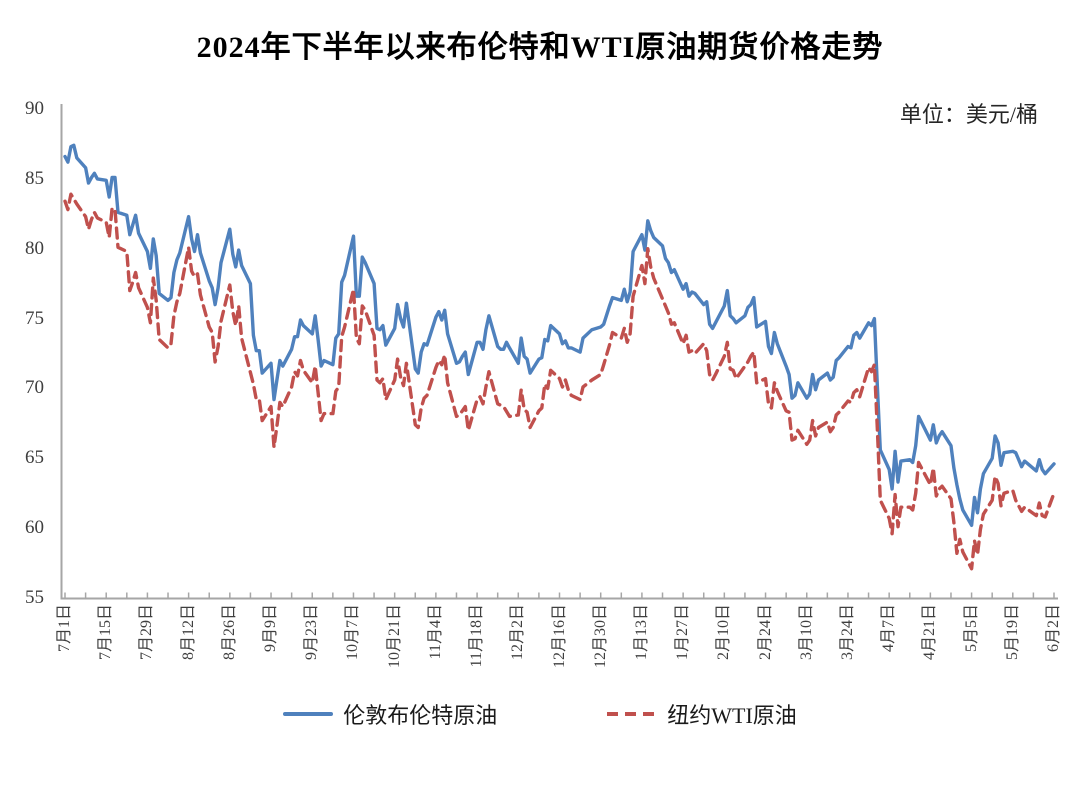 The image size is (1080, 795). What do you see at coordinates (600, 636) in the screenshot?
I see `x-axis-label: 12月30日` at bounding box center [600, 636].